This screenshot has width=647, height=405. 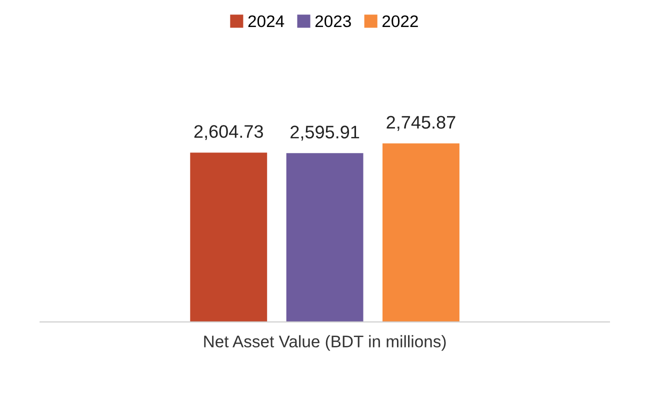 What do you see at coordinates (228, 132) in the screenshot?
I see `data-label: 2,604.73` at bounding box center [228, 132].